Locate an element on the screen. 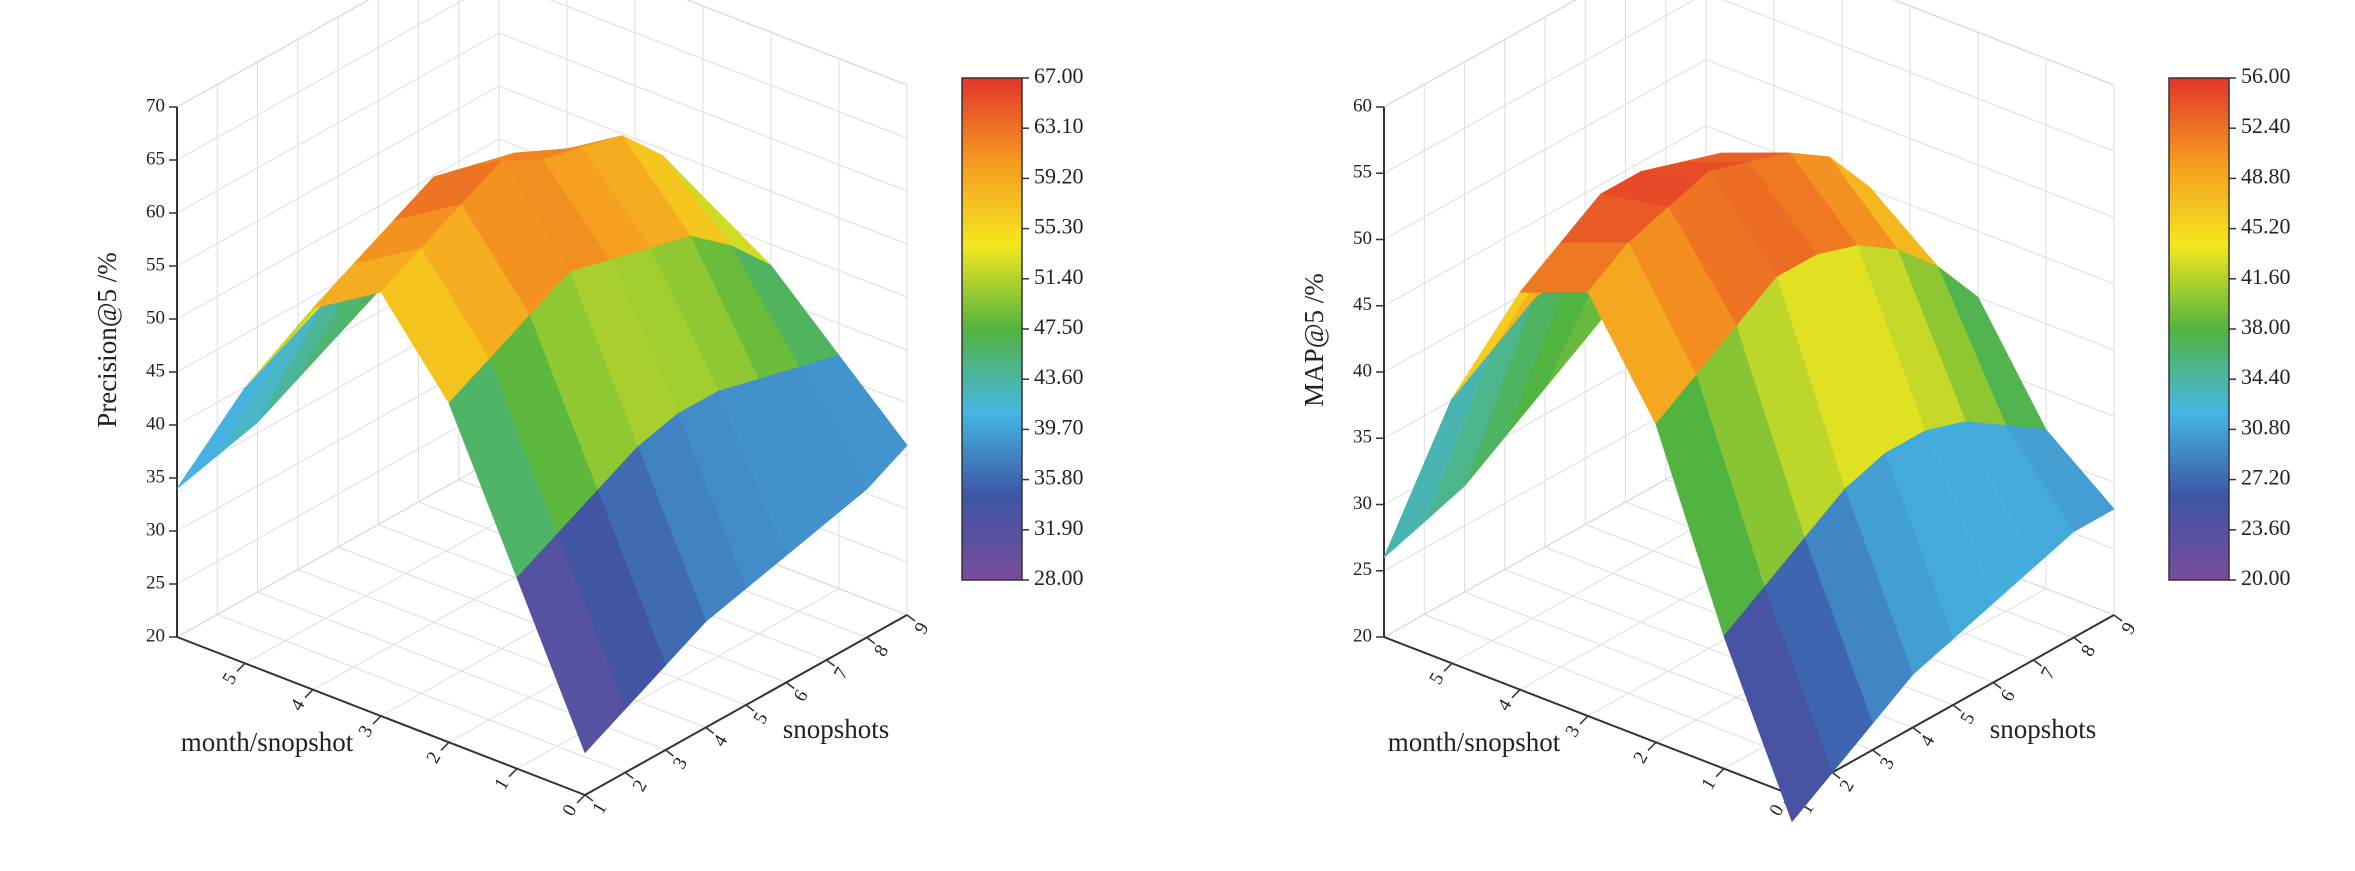 The width and height of the screenshot is (2355, 871). colorbar is located at coordinates (992, 329).